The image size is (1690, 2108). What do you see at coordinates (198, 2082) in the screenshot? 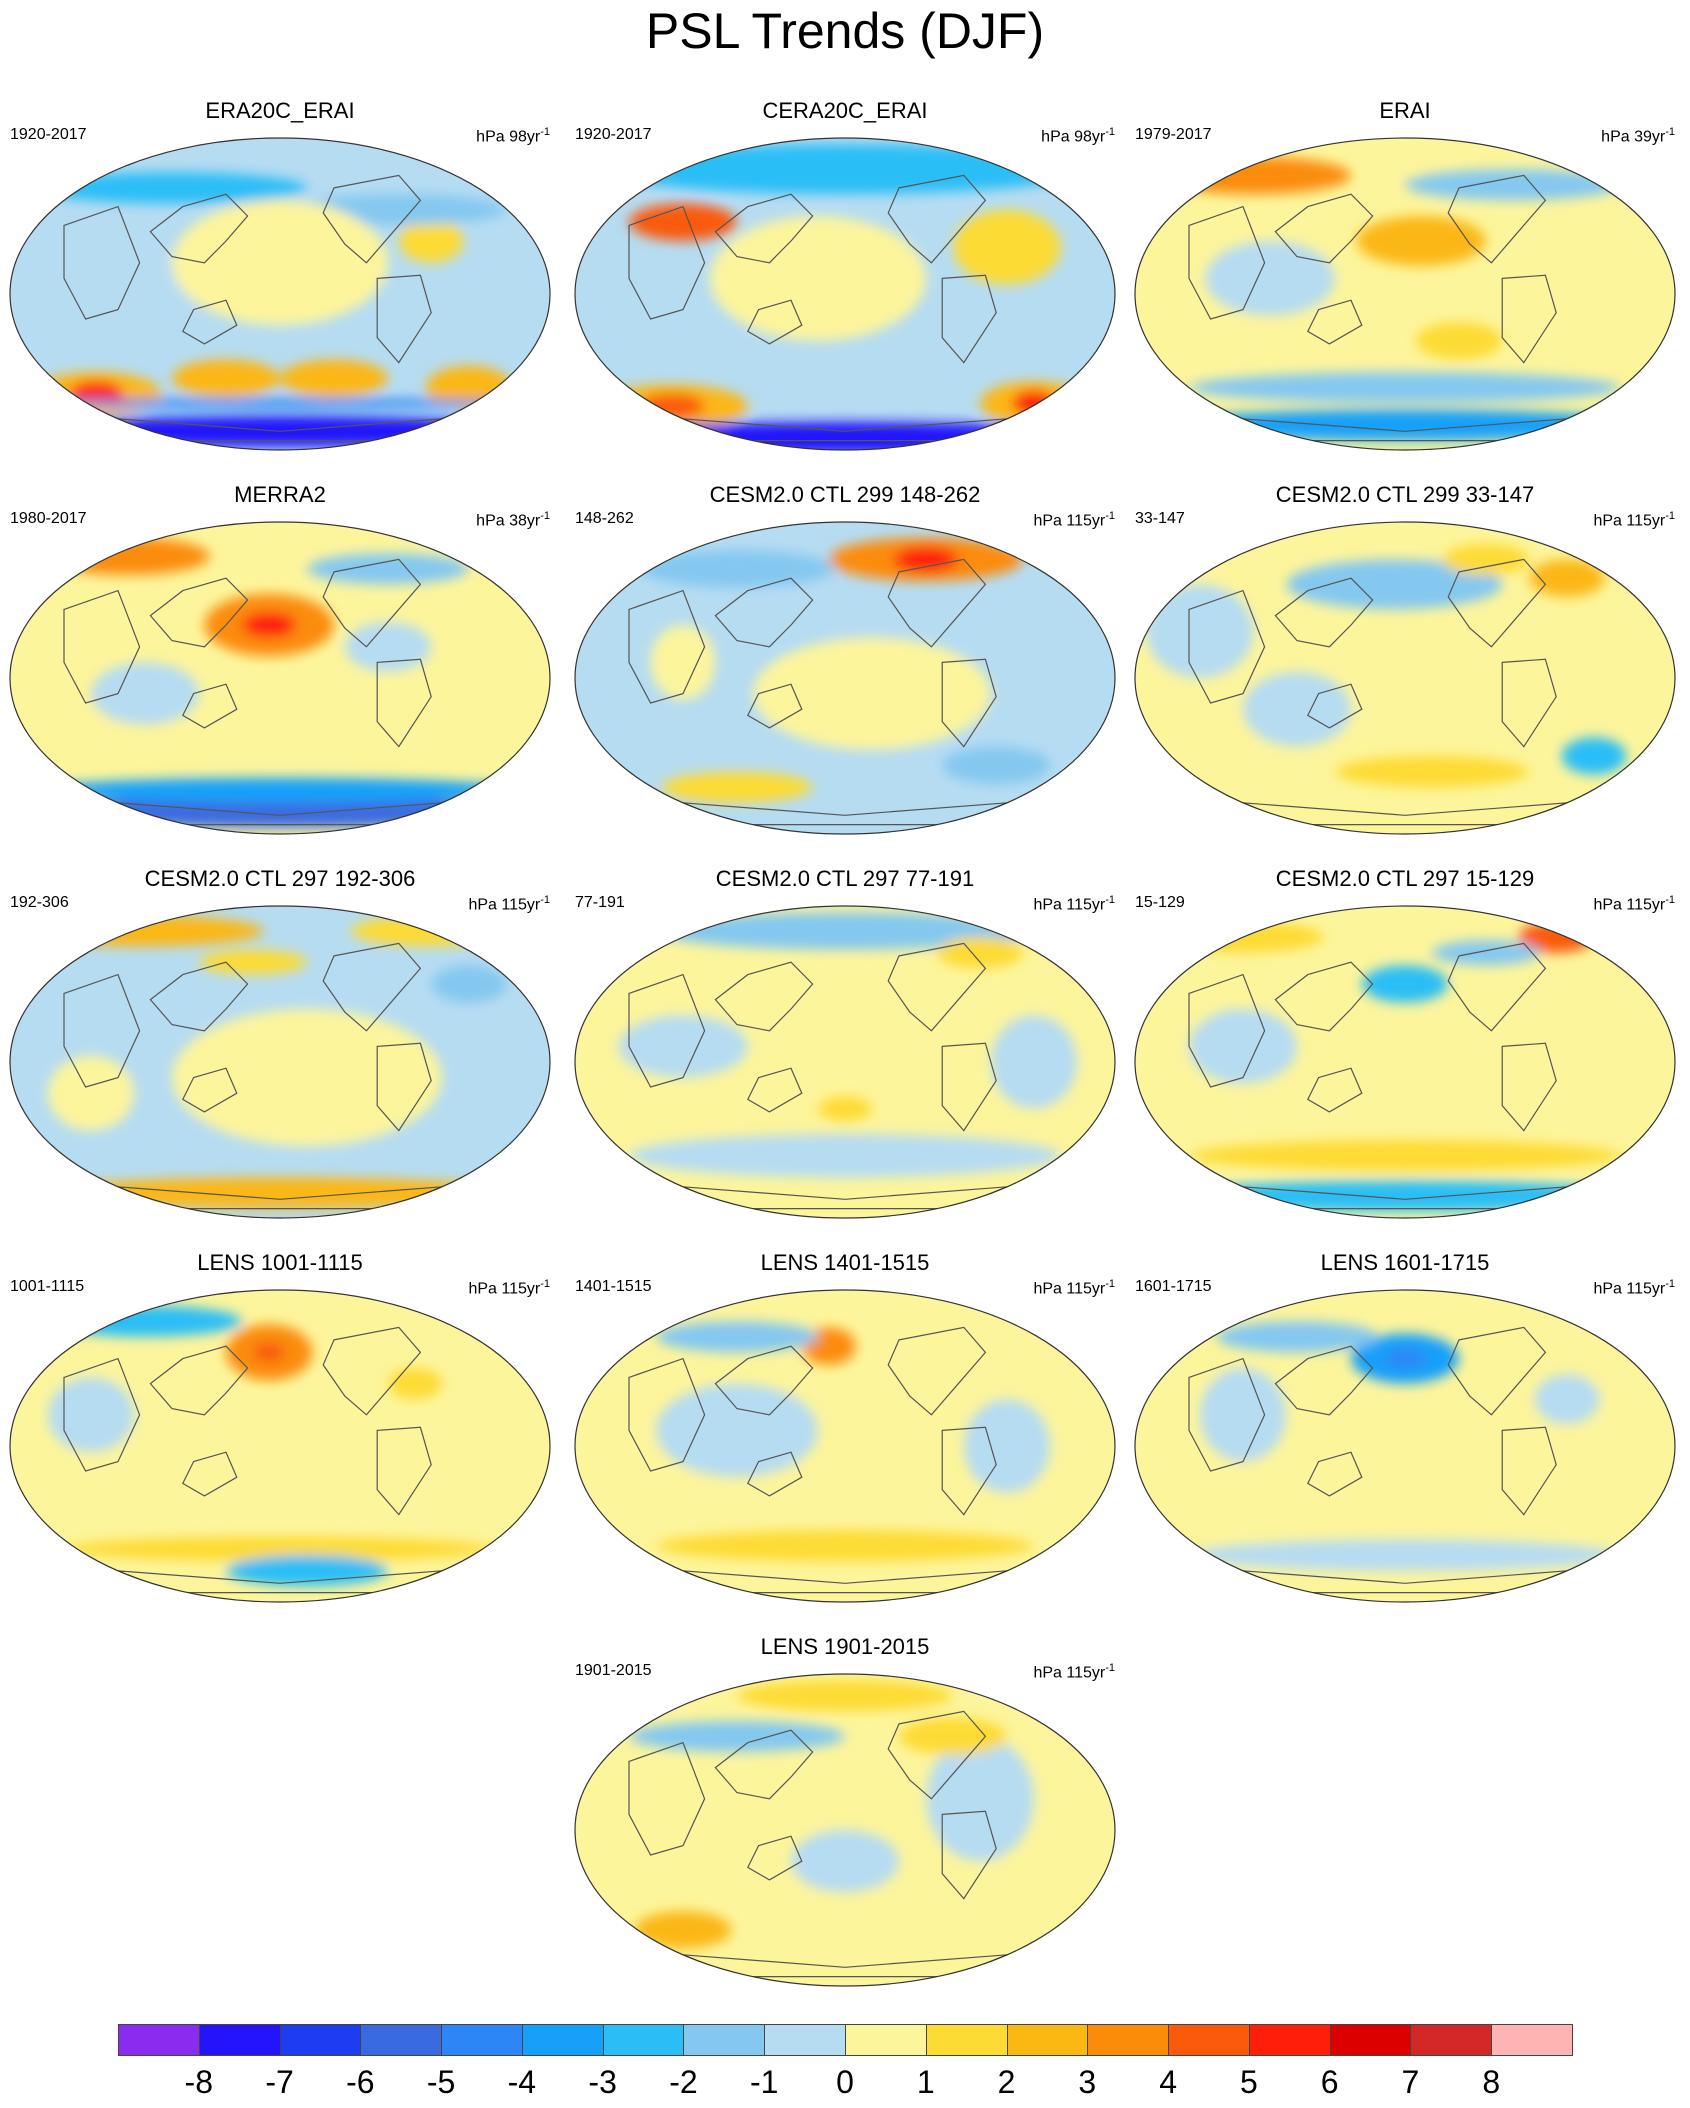
I see `colorbar-label: -8` at bounding box center [198, 2082].